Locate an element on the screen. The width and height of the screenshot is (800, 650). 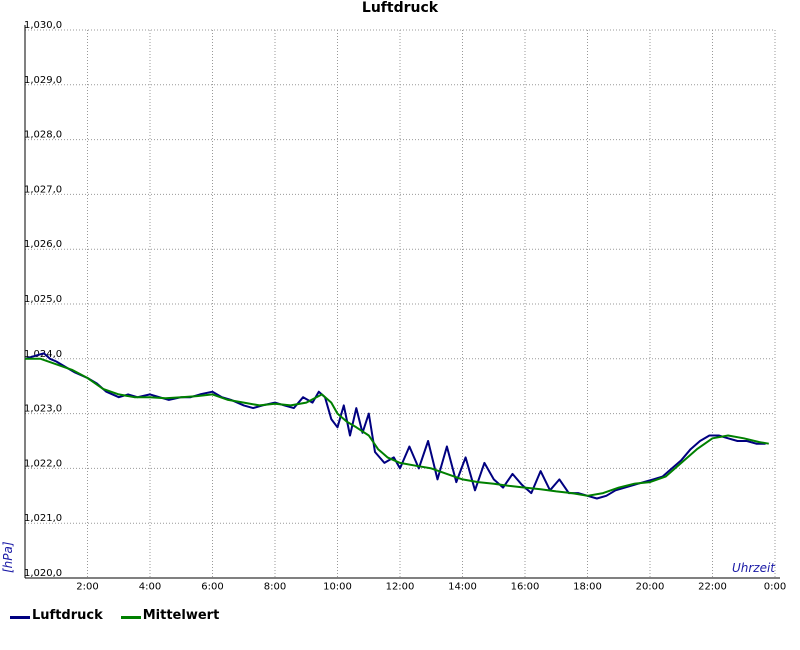
legend-item-luftdruck: Luftdruck is located at coordinates (56, 615).